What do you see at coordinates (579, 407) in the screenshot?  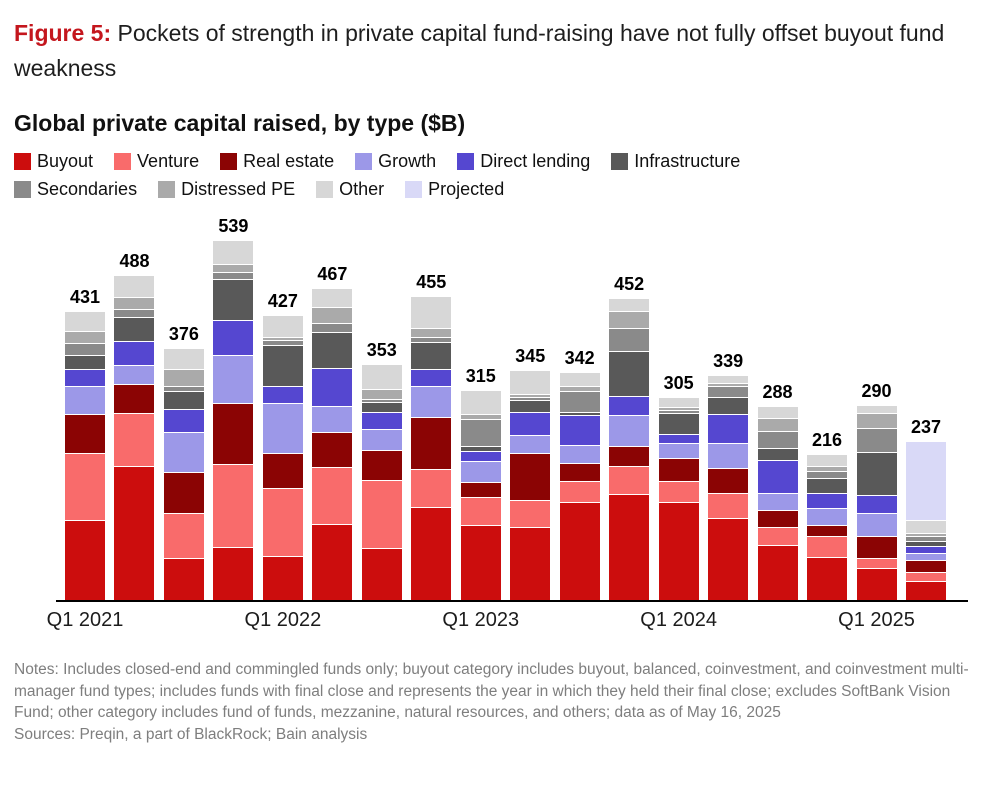 I see `bar-q3-2023: 342` at bounding box center [579, 407].